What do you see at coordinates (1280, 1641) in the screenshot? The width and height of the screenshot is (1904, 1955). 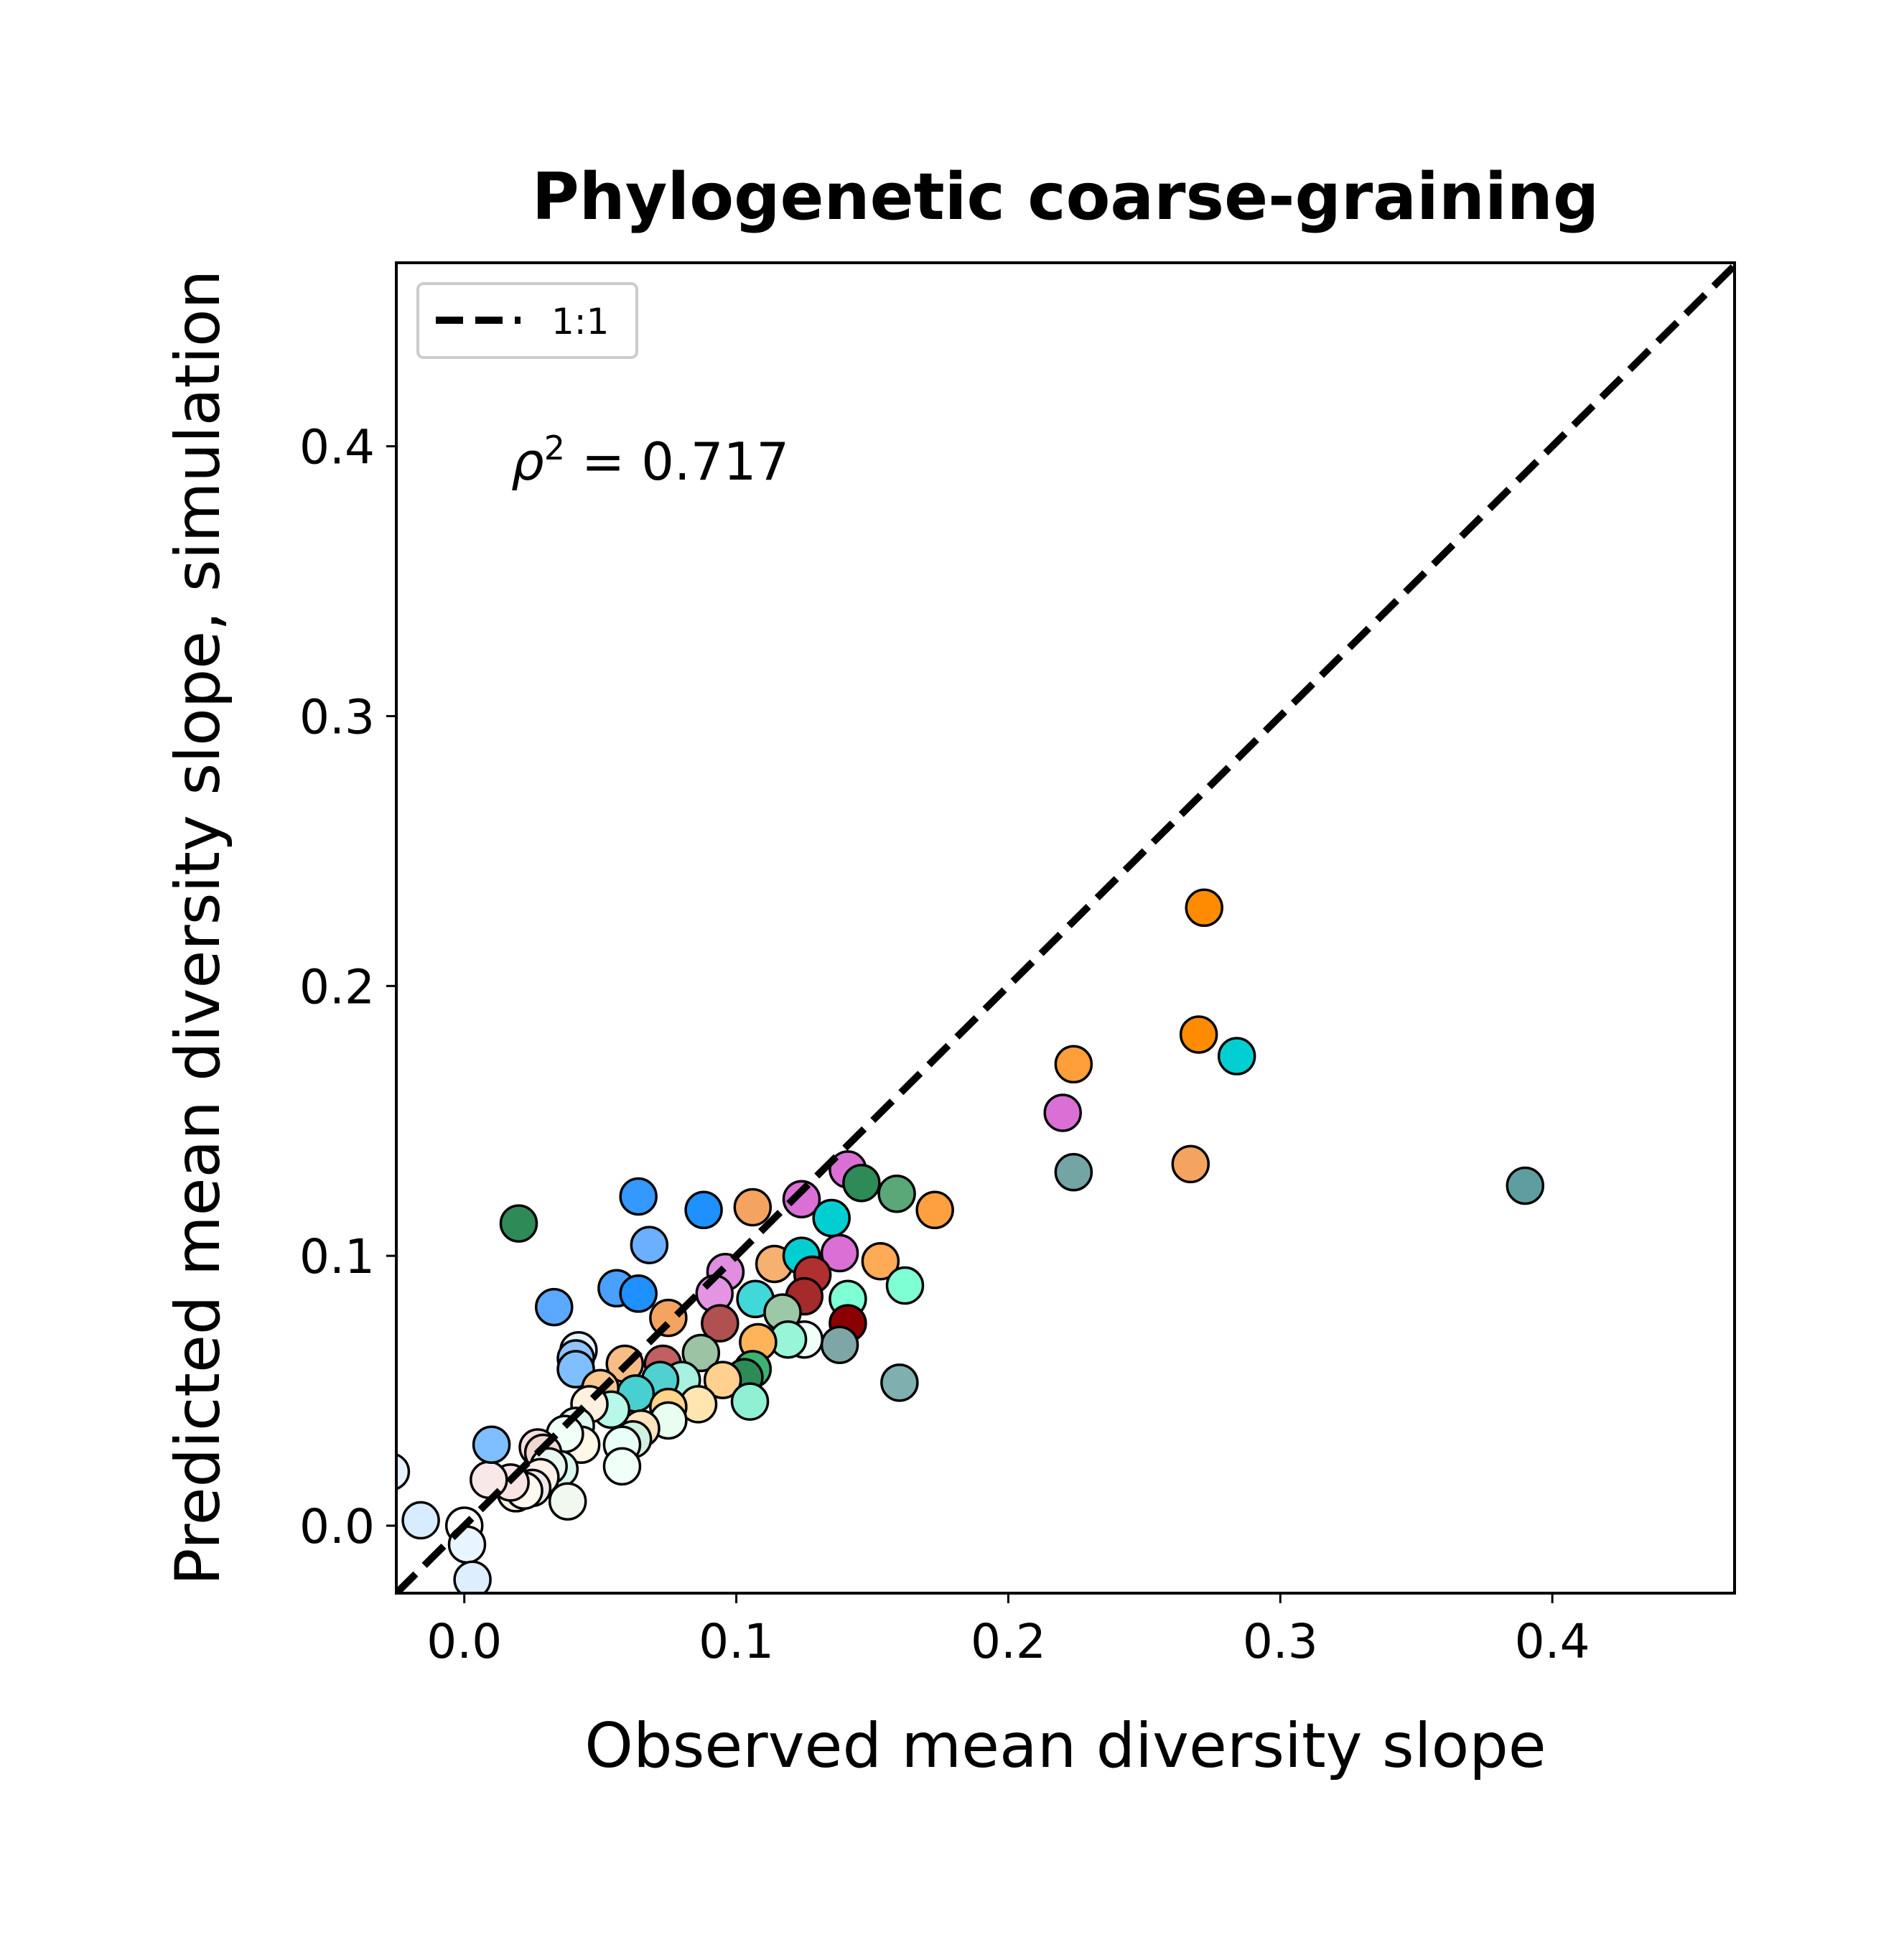 I see `x-tick-label: 0.3` at bounding box center [1280, 1641].